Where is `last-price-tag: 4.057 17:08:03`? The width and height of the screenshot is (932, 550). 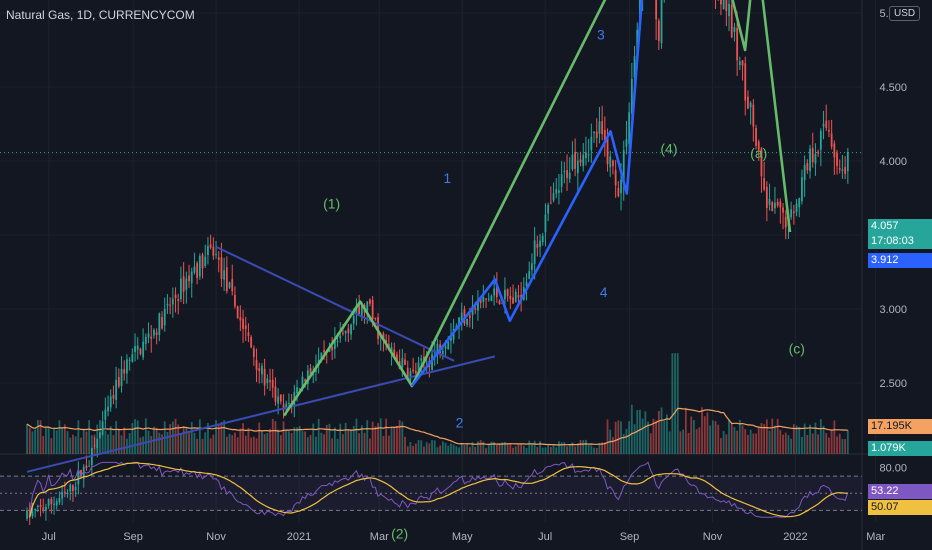
last-price-tag: 4.057 17:08:03 is located at coordinates (900, 234).